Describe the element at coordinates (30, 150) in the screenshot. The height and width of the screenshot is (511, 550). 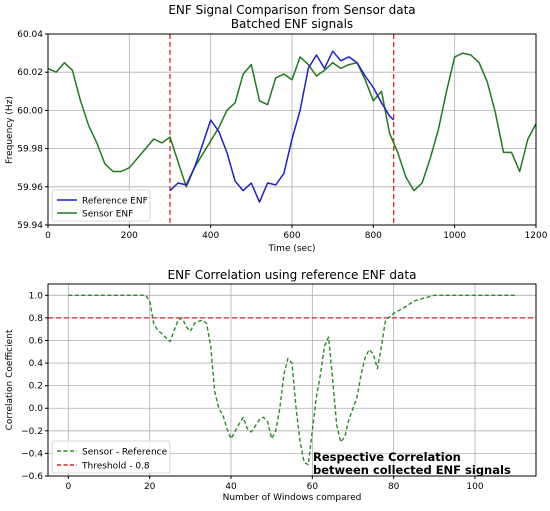
I see `y-tick-label: 59.98` at that location.